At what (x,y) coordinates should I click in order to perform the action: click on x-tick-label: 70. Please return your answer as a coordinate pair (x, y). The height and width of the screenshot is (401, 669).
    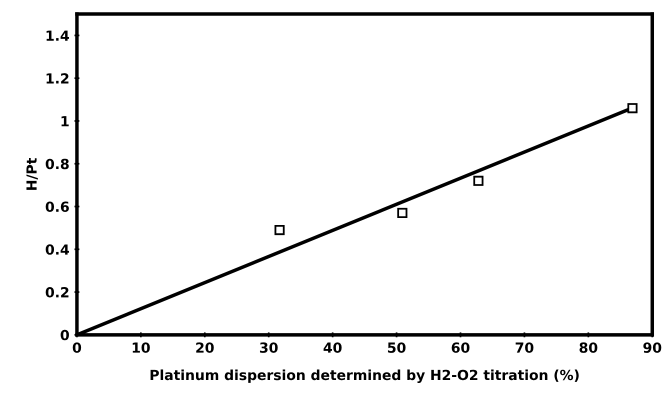
    Looking at the image, I should click on (525, 347).